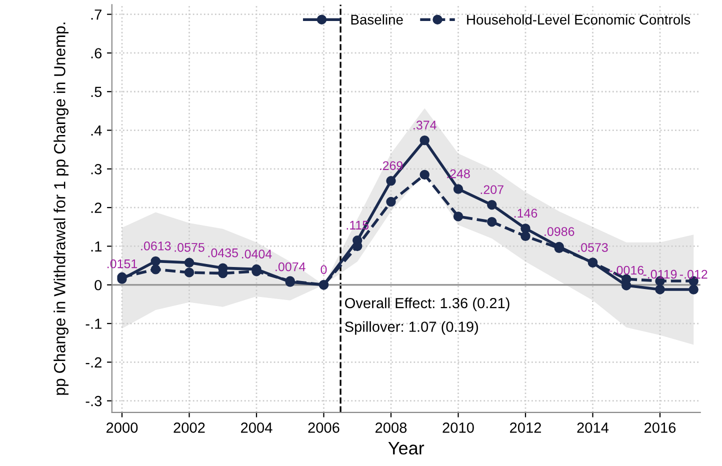  Describe the element at coordinates (223, 253) in the screenshot. I see `data-label: .0435` at that location.